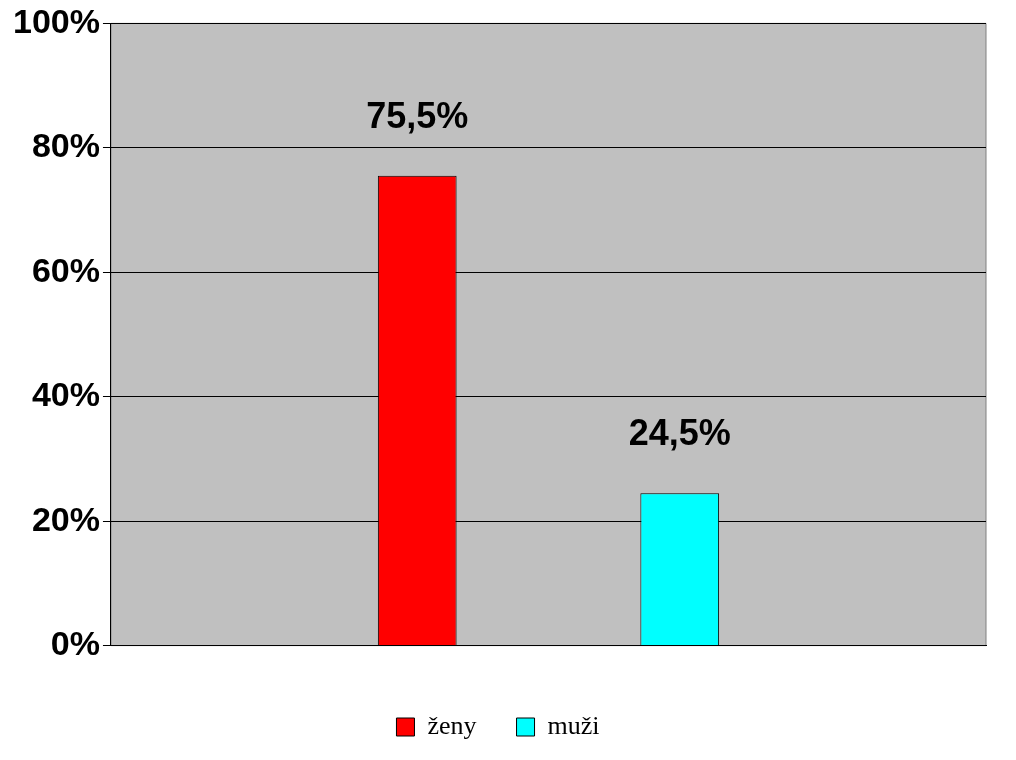 The image size is (1016, 760). Describe the element at coordinates (573, 725) in the screenshot. I see `legend-label: muži` at that location.